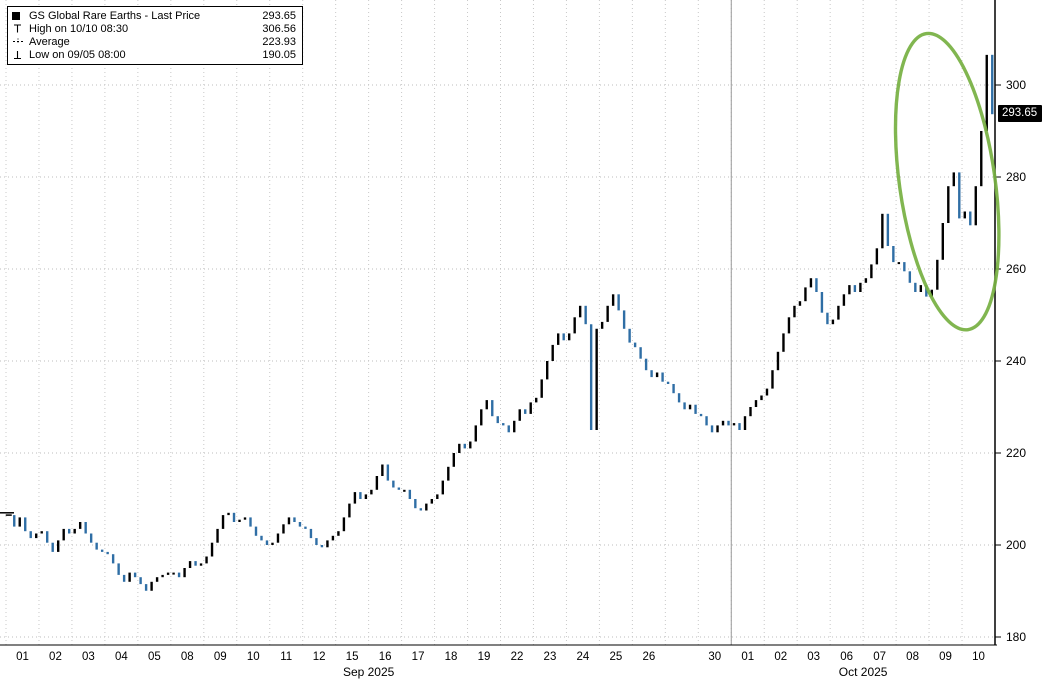 The image size is (1051, 680). I want to click on average-marker-icon, so click(19, 41).